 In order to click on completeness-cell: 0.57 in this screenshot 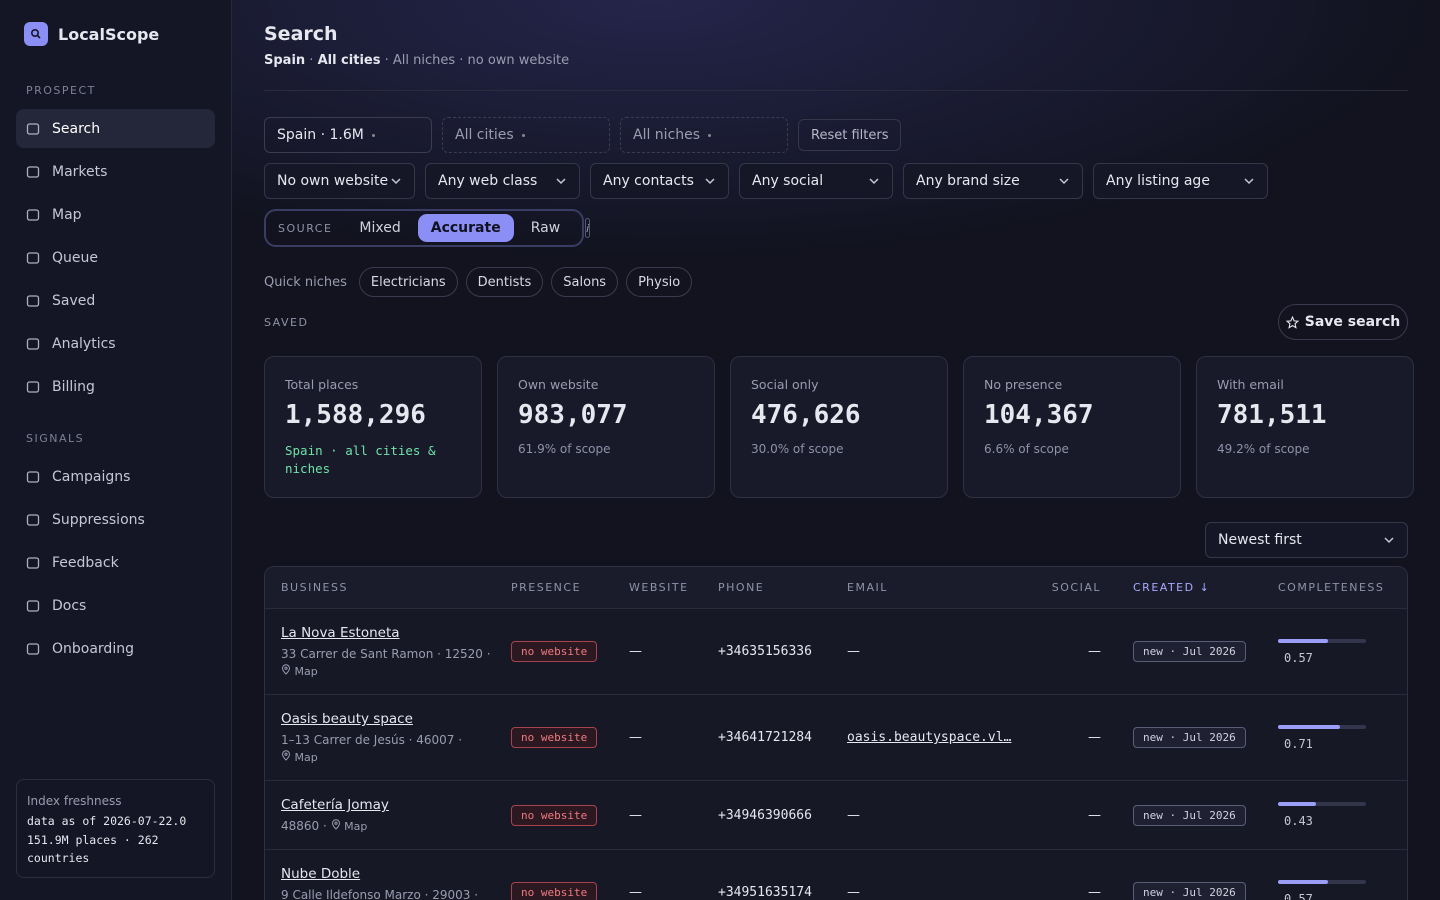, I will do `click(1342, 651)`.